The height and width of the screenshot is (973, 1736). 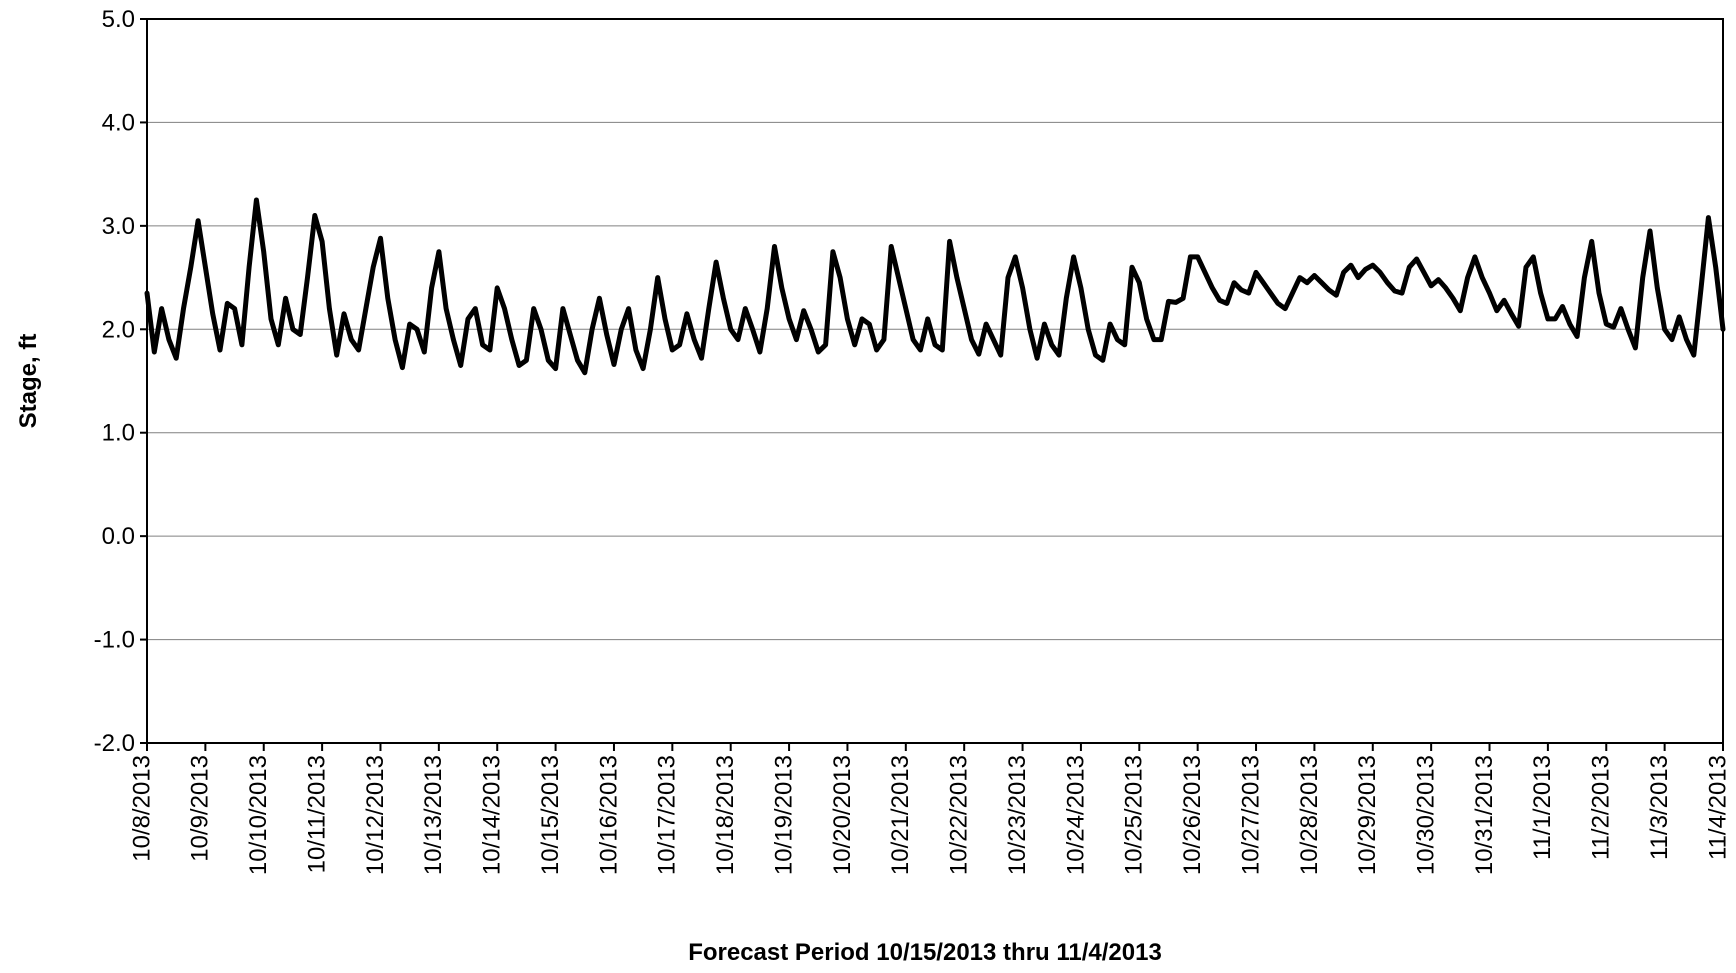 What do you see at coordinates (783, 815) in the screenshot?
I see `x-tick-label: 10/19/2013` at bounding box center [783, 815].